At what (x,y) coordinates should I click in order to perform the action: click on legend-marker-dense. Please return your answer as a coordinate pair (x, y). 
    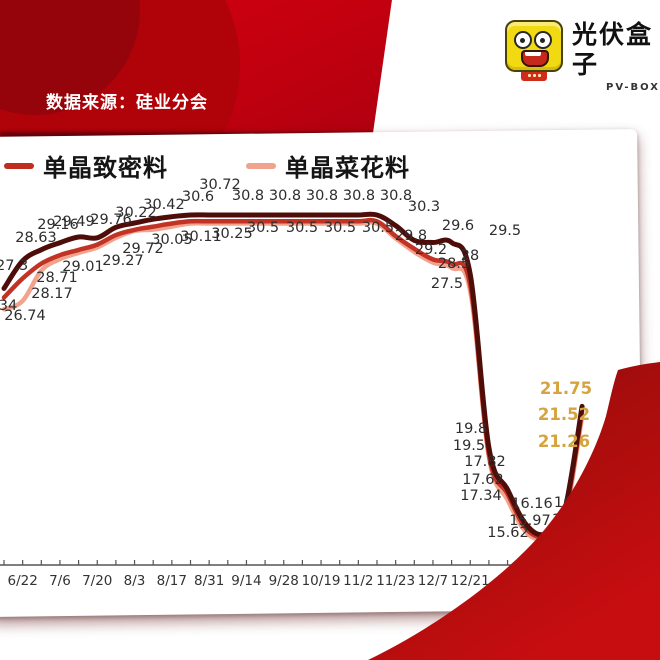
    Looking at the image, I should click on (19, 165).